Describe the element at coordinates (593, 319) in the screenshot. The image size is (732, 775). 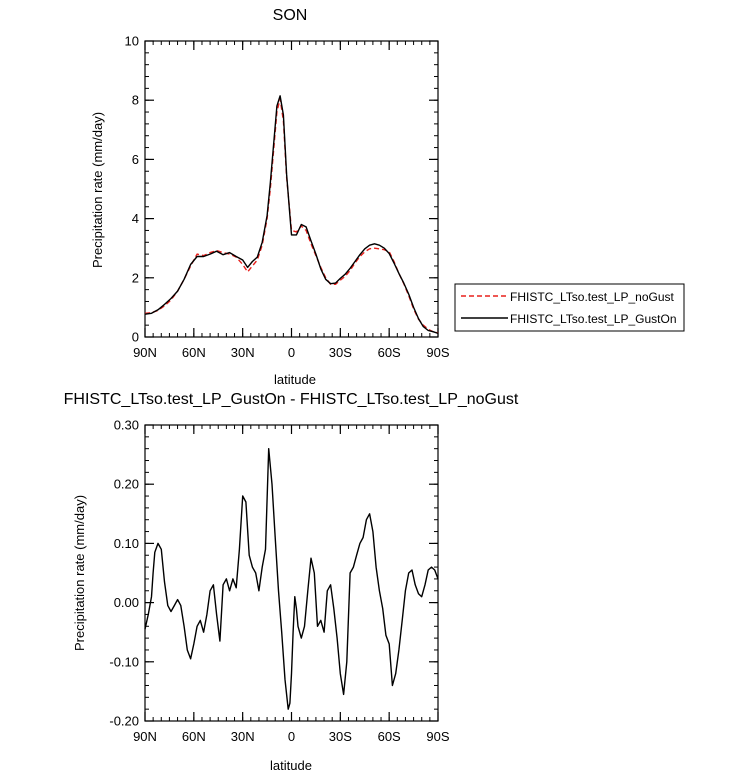
I see `legend-label-guston: FHISTC_LTso.test_LP_GustOn` at that location.